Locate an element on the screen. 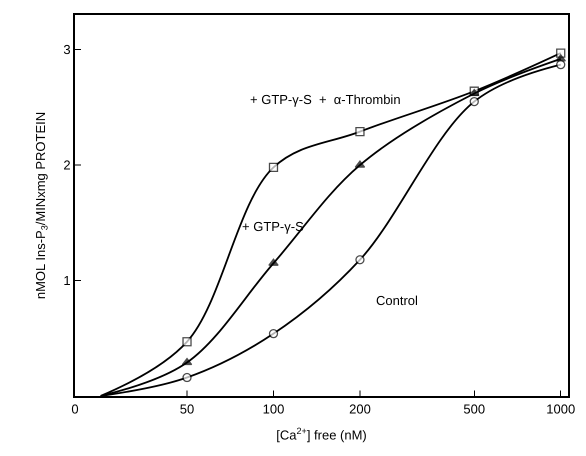 The width and height of the screenshot is (586, 456). x-tick-label: 50 is located at coordinates (187, 408).